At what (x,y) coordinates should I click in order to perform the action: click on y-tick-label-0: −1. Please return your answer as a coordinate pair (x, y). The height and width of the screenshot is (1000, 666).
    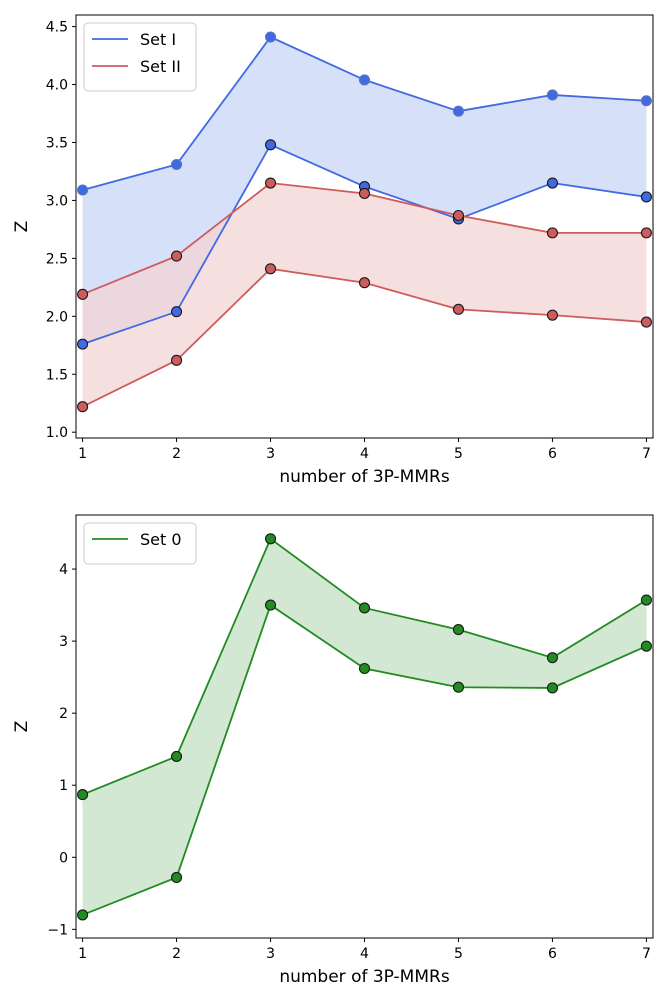
    Looking at the image, I should click on (57, 930).